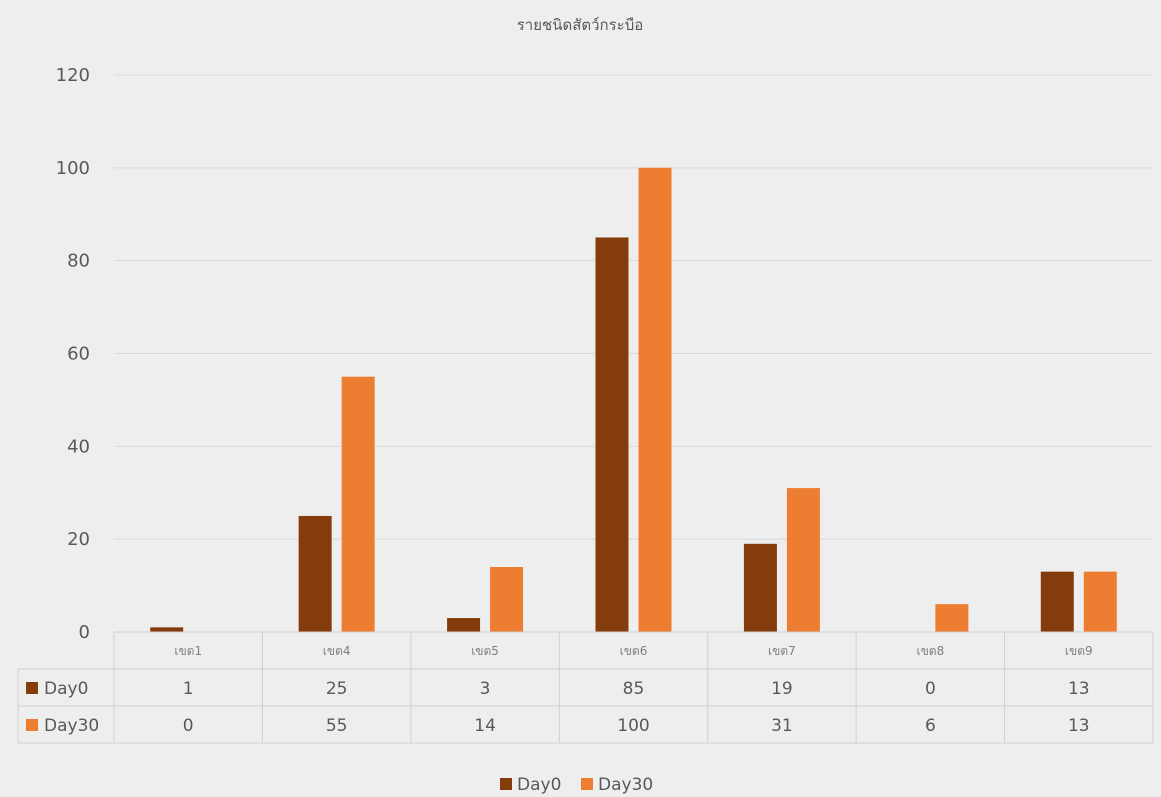 The height and width of the screenshot is (797, 1161). I want to click on x-tick-label: เขต9, so click(1079, 651).